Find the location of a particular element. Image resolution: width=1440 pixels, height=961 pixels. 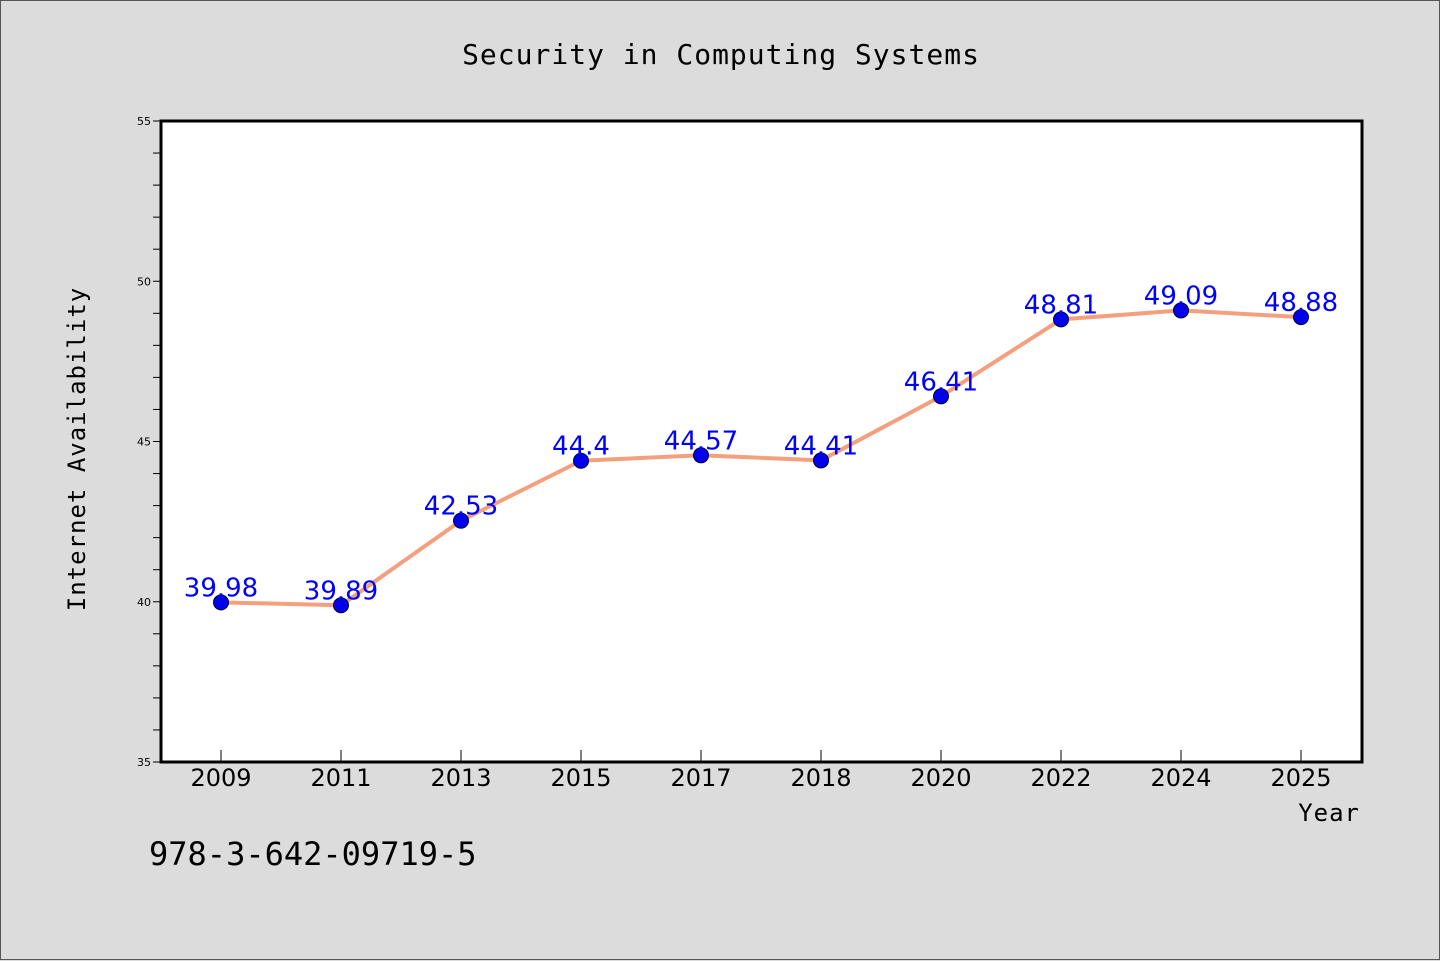

data-label: 49.09 is located at coordinates (1181, 296).